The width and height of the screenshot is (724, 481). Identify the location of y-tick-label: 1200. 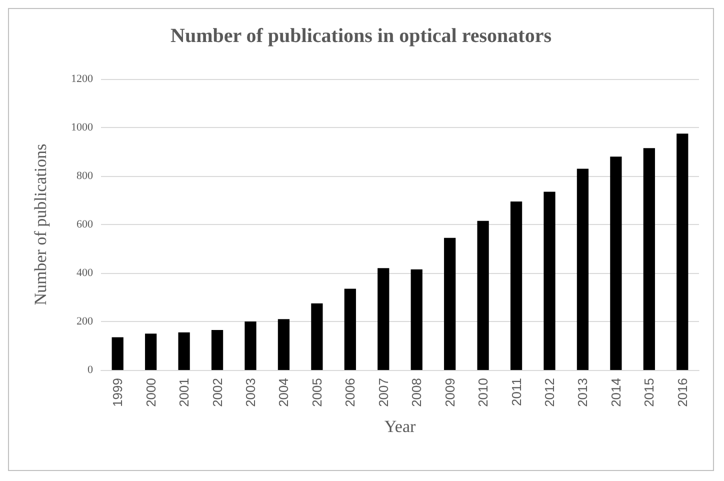
(82, 79).